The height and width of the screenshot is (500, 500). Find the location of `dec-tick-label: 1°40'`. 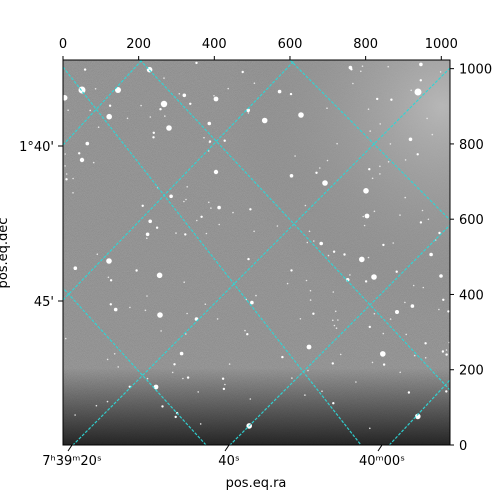

dec-tick-label: 1°40' is located at coordinates (36, 147).